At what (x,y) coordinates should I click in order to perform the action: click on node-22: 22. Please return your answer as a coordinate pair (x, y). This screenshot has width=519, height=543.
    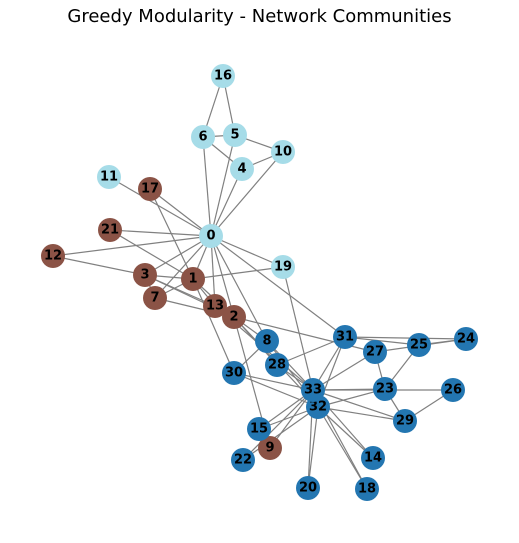
    Looking at the image, I should click on (243, 460).